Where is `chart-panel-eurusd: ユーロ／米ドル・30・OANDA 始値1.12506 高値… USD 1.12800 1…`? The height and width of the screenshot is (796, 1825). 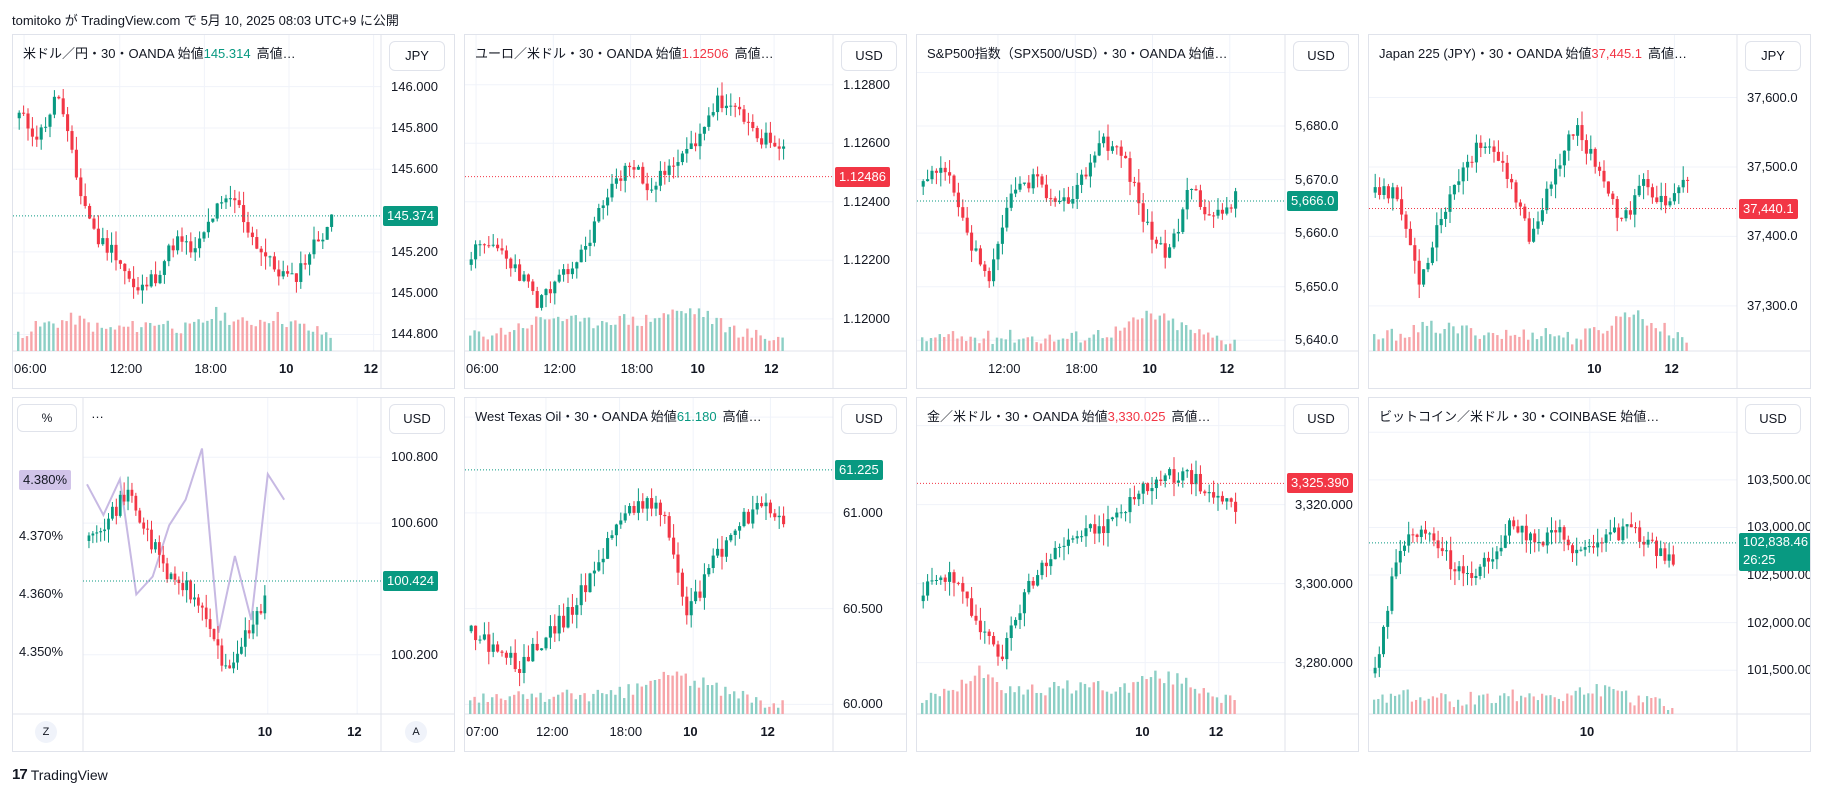 chart-panel-eurusd: ユーロ／米ドル・30・OANDA 始値1.12506 高値… USD 1.12800 1… is located at coordinates (685, 211).